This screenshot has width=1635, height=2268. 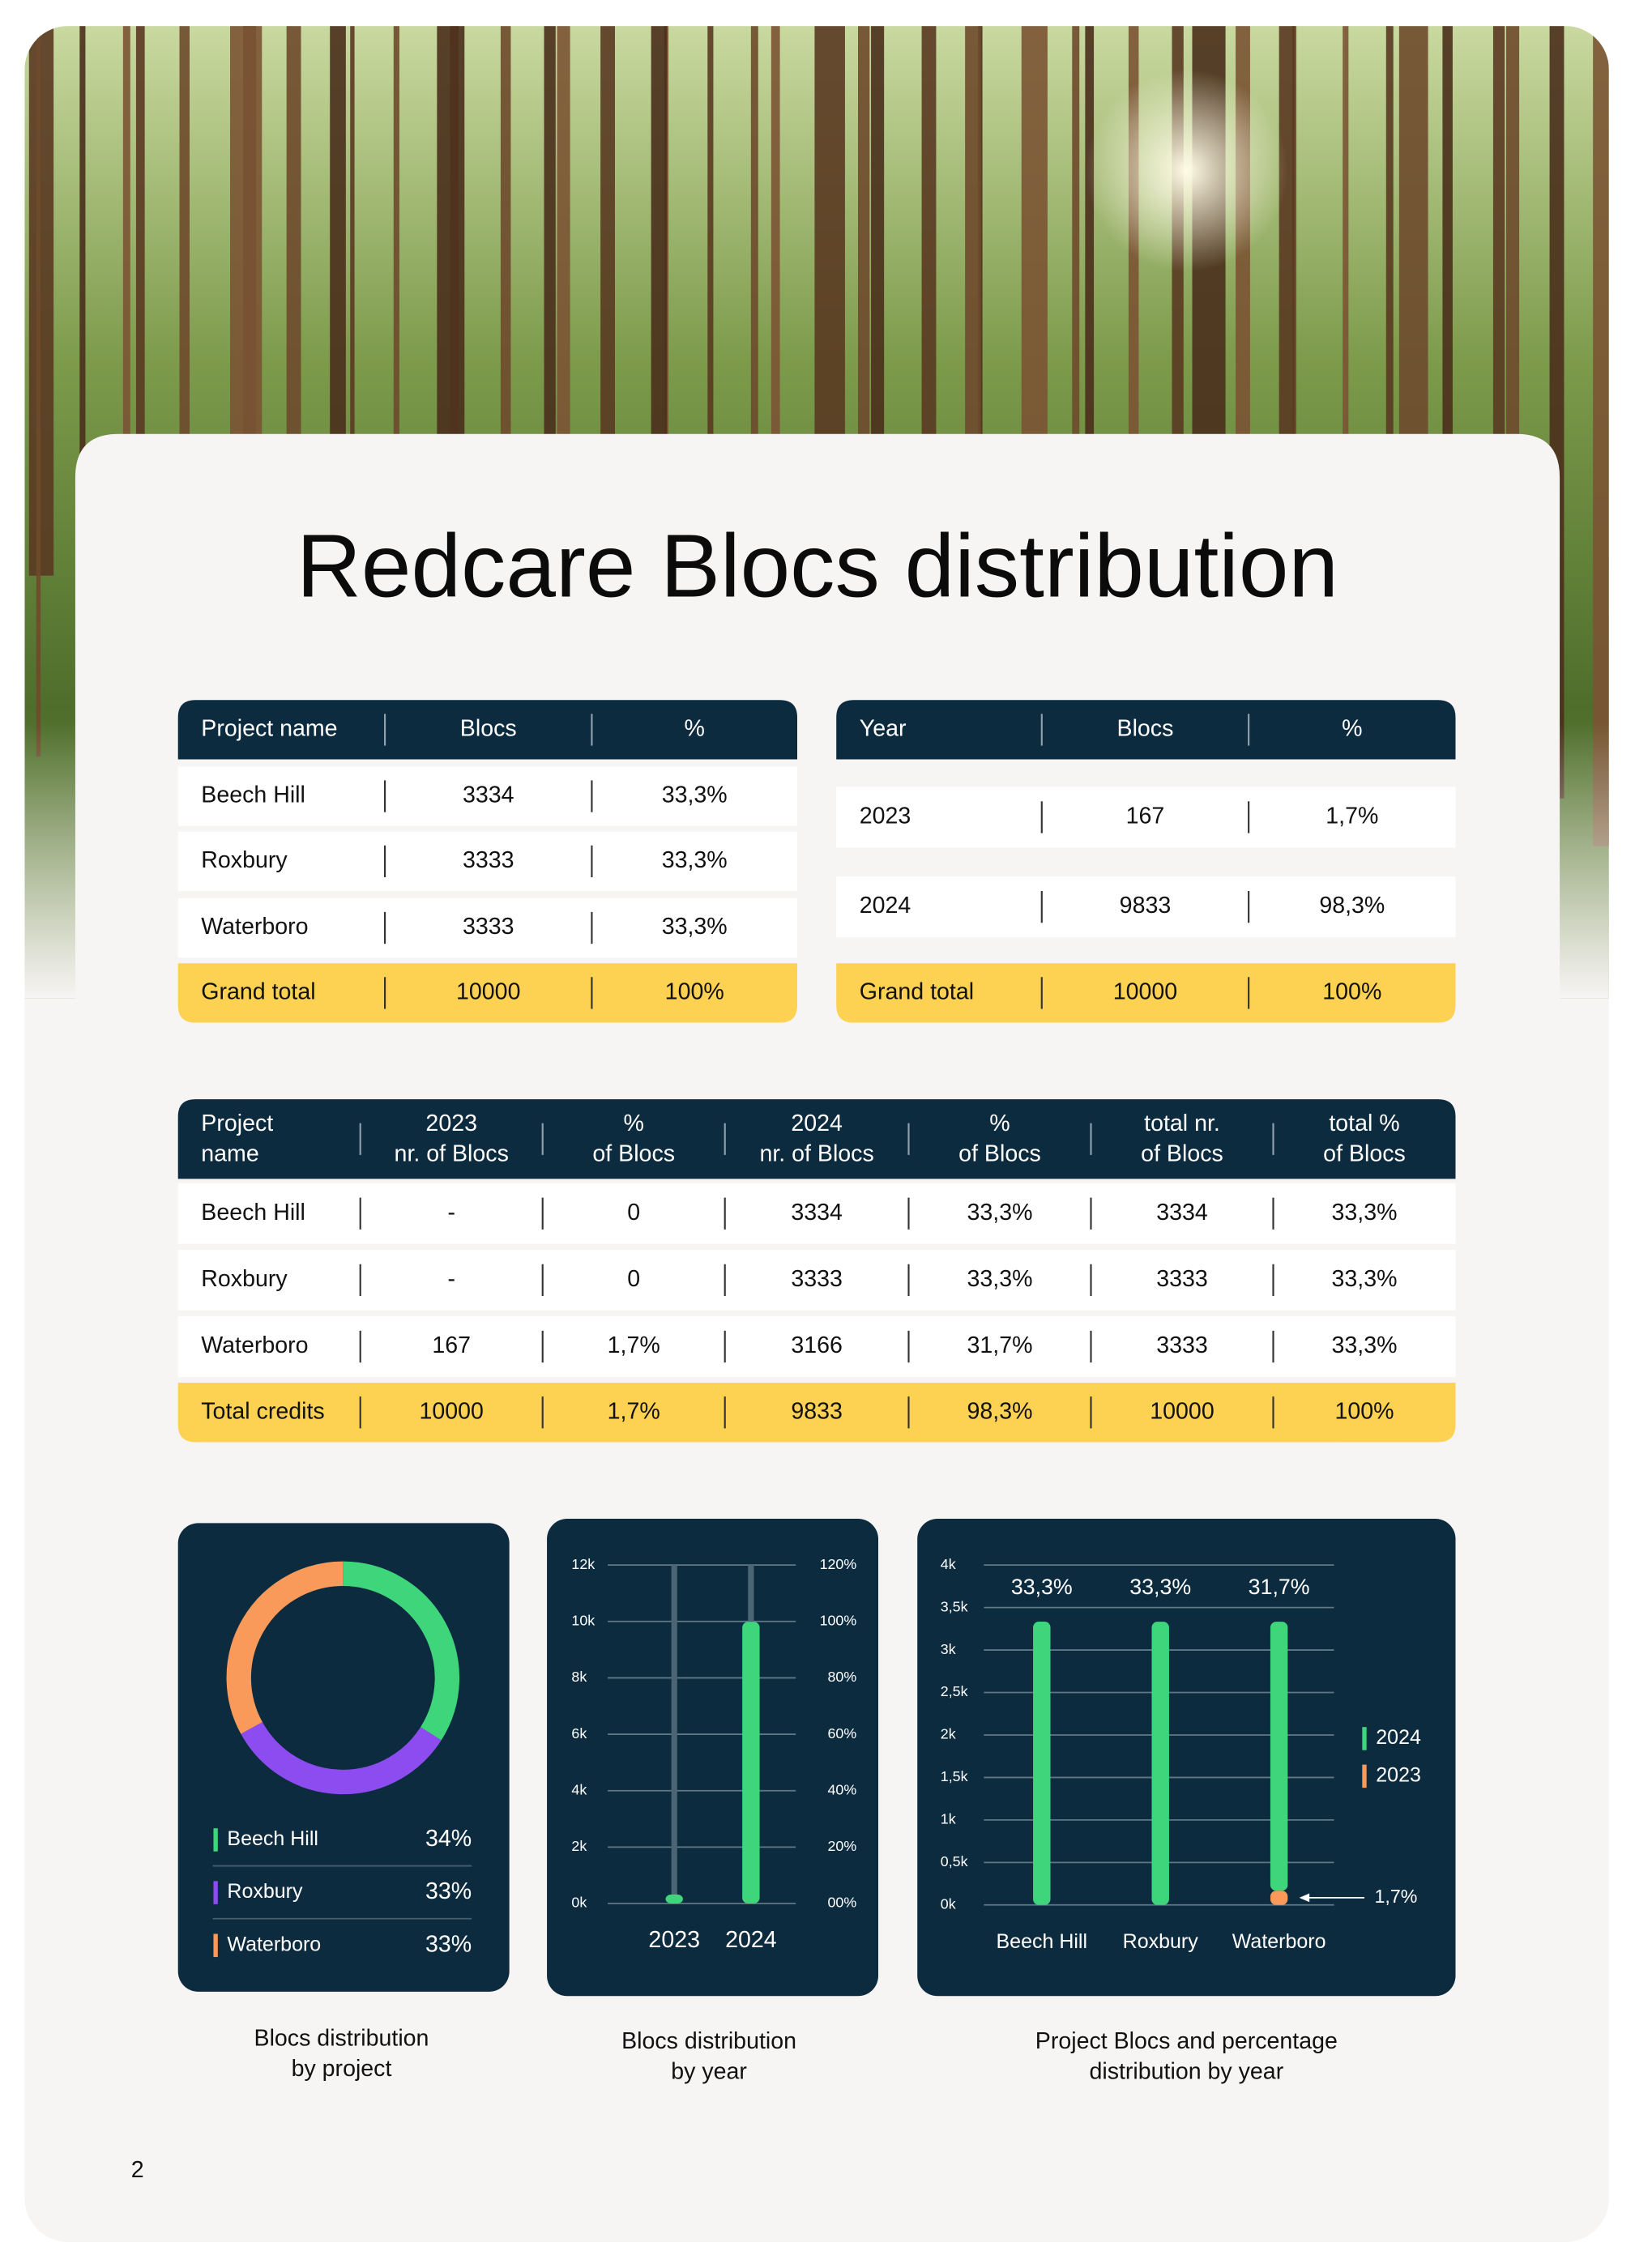 I want to click on table-cell: 2024, so click(x=885, y=906).